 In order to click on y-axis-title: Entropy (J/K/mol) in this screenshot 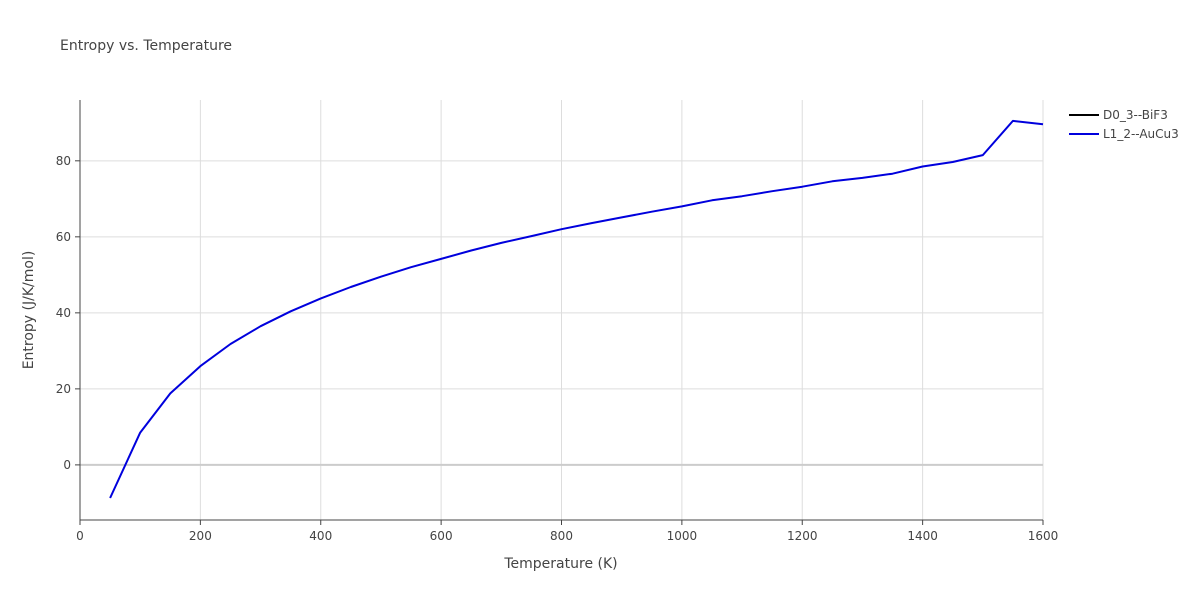, I will do `click(29, 310)`.